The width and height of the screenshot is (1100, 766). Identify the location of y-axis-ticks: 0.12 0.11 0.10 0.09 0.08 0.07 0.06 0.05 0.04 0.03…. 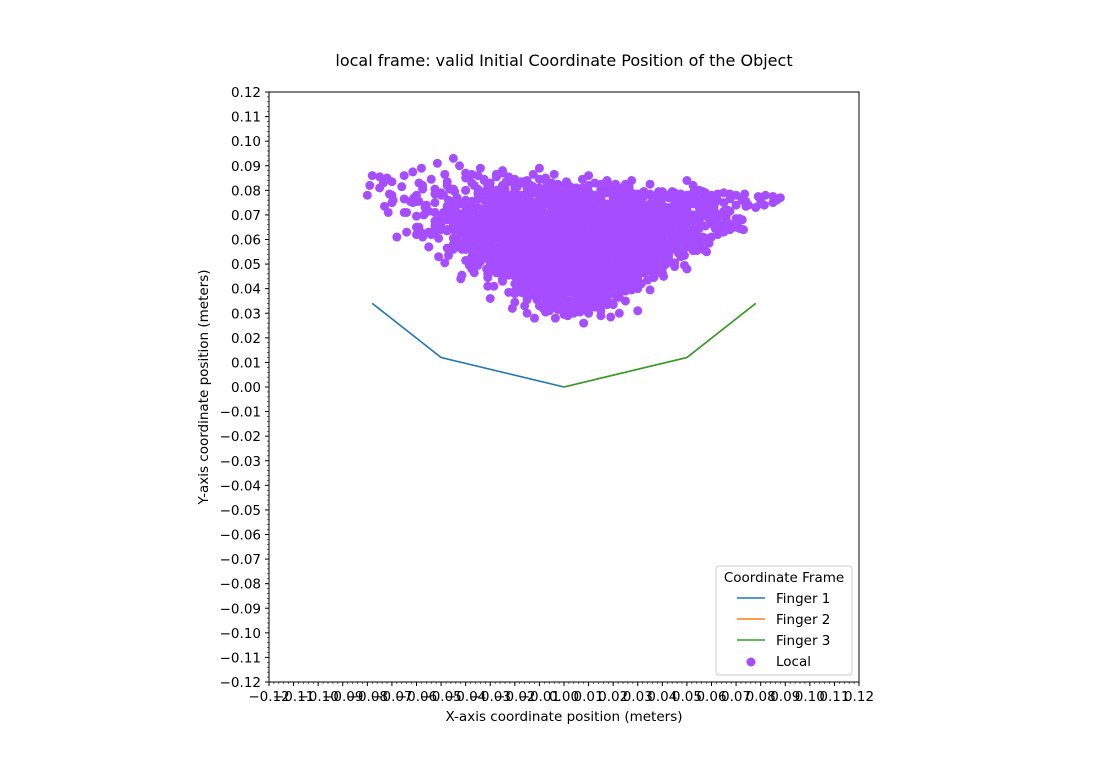
(244, 388).